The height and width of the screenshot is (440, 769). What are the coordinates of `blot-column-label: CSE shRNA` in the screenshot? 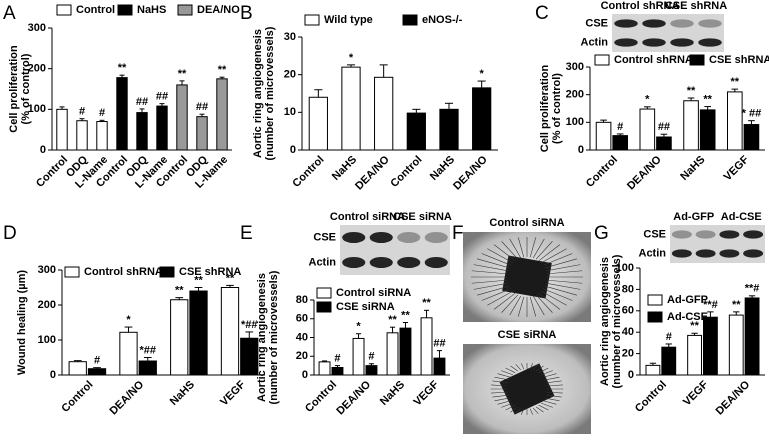 It's located at (696, 6).